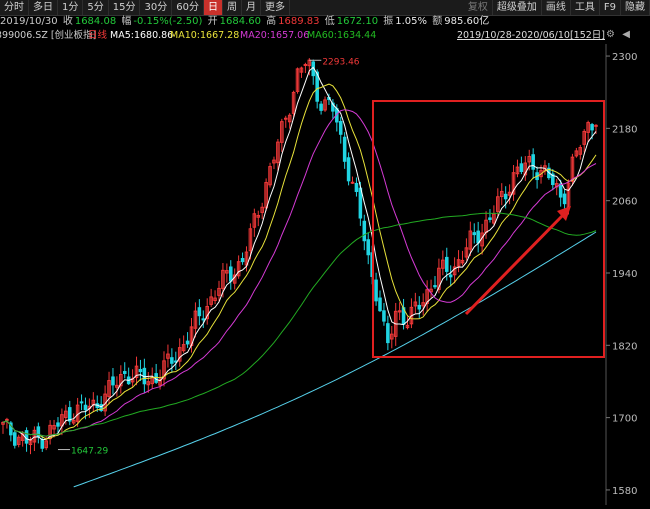 The height and width of the screenshot is (509, 650). Describe the element at coordinates (232, 7) in the screenshot. I see `period-tab: 周` at that location.